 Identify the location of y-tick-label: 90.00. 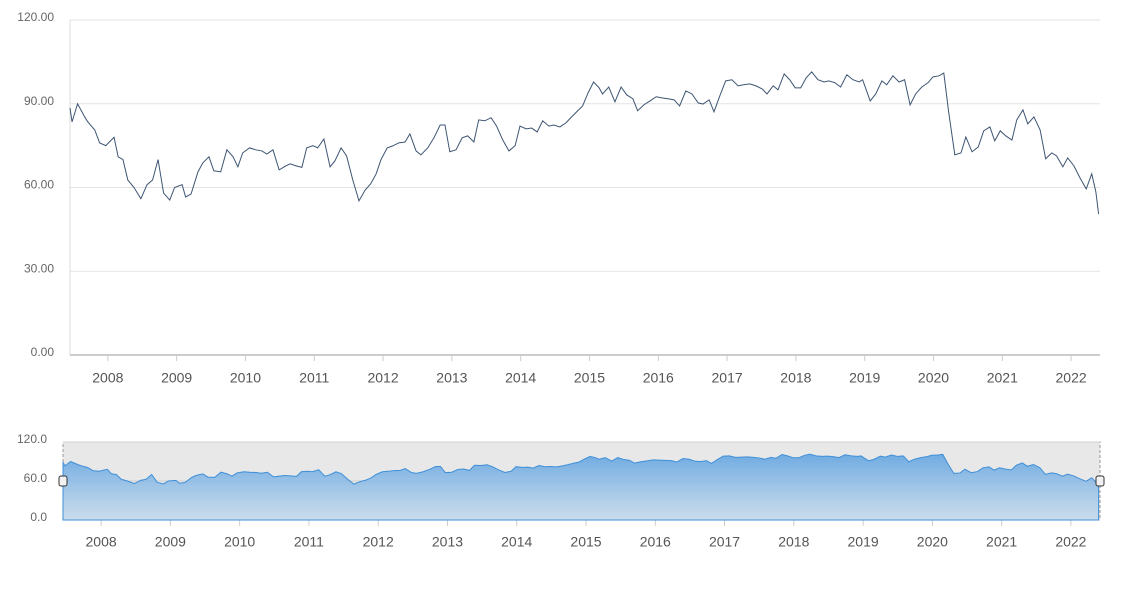
(39, 101).